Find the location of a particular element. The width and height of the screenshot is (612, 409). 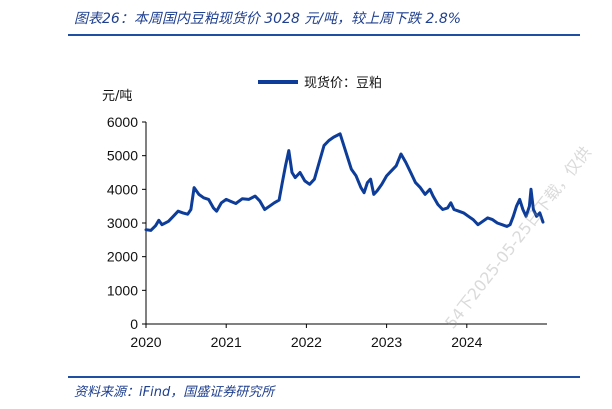

y-axis-unit: 元/吨 is located at coordinates (117, 96).